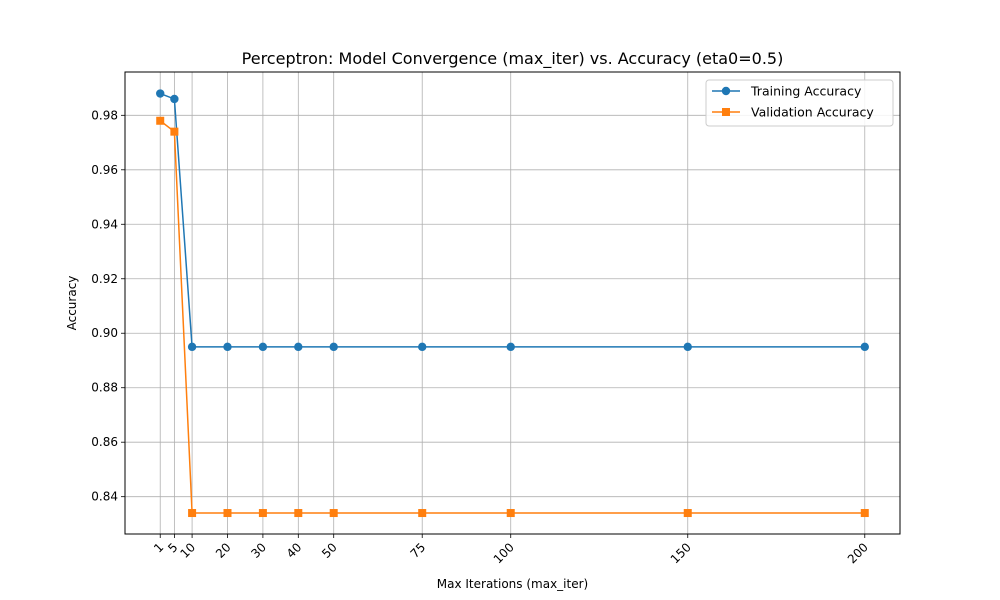 The width and height of the screenshot is (1000, 600). Describe the element at coordinates (329, 550) in the screenshot. I see `x-tick-label: 50` at that location.